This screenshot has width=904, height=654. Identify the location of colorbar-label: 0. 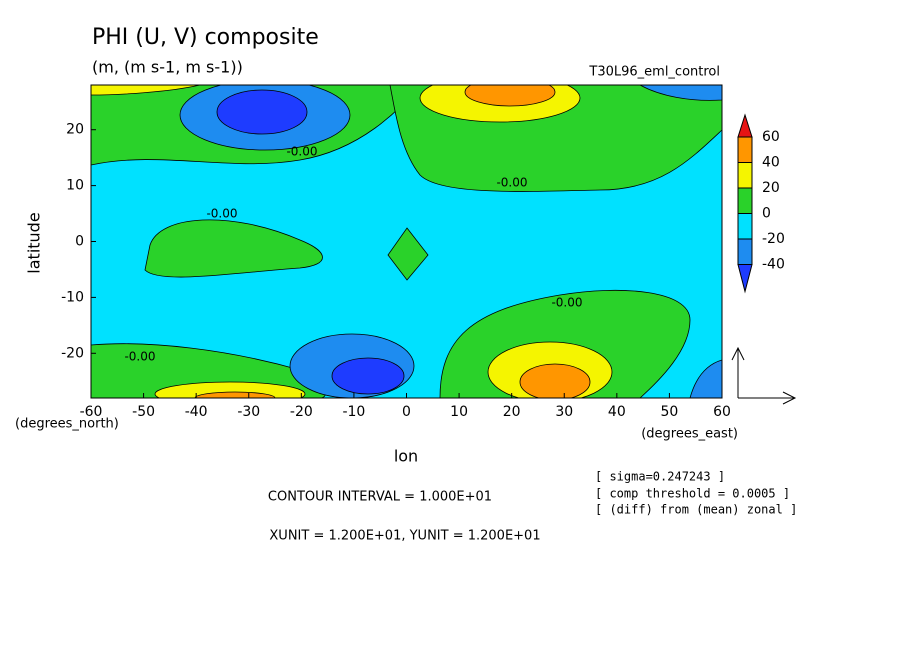
(766, 214).